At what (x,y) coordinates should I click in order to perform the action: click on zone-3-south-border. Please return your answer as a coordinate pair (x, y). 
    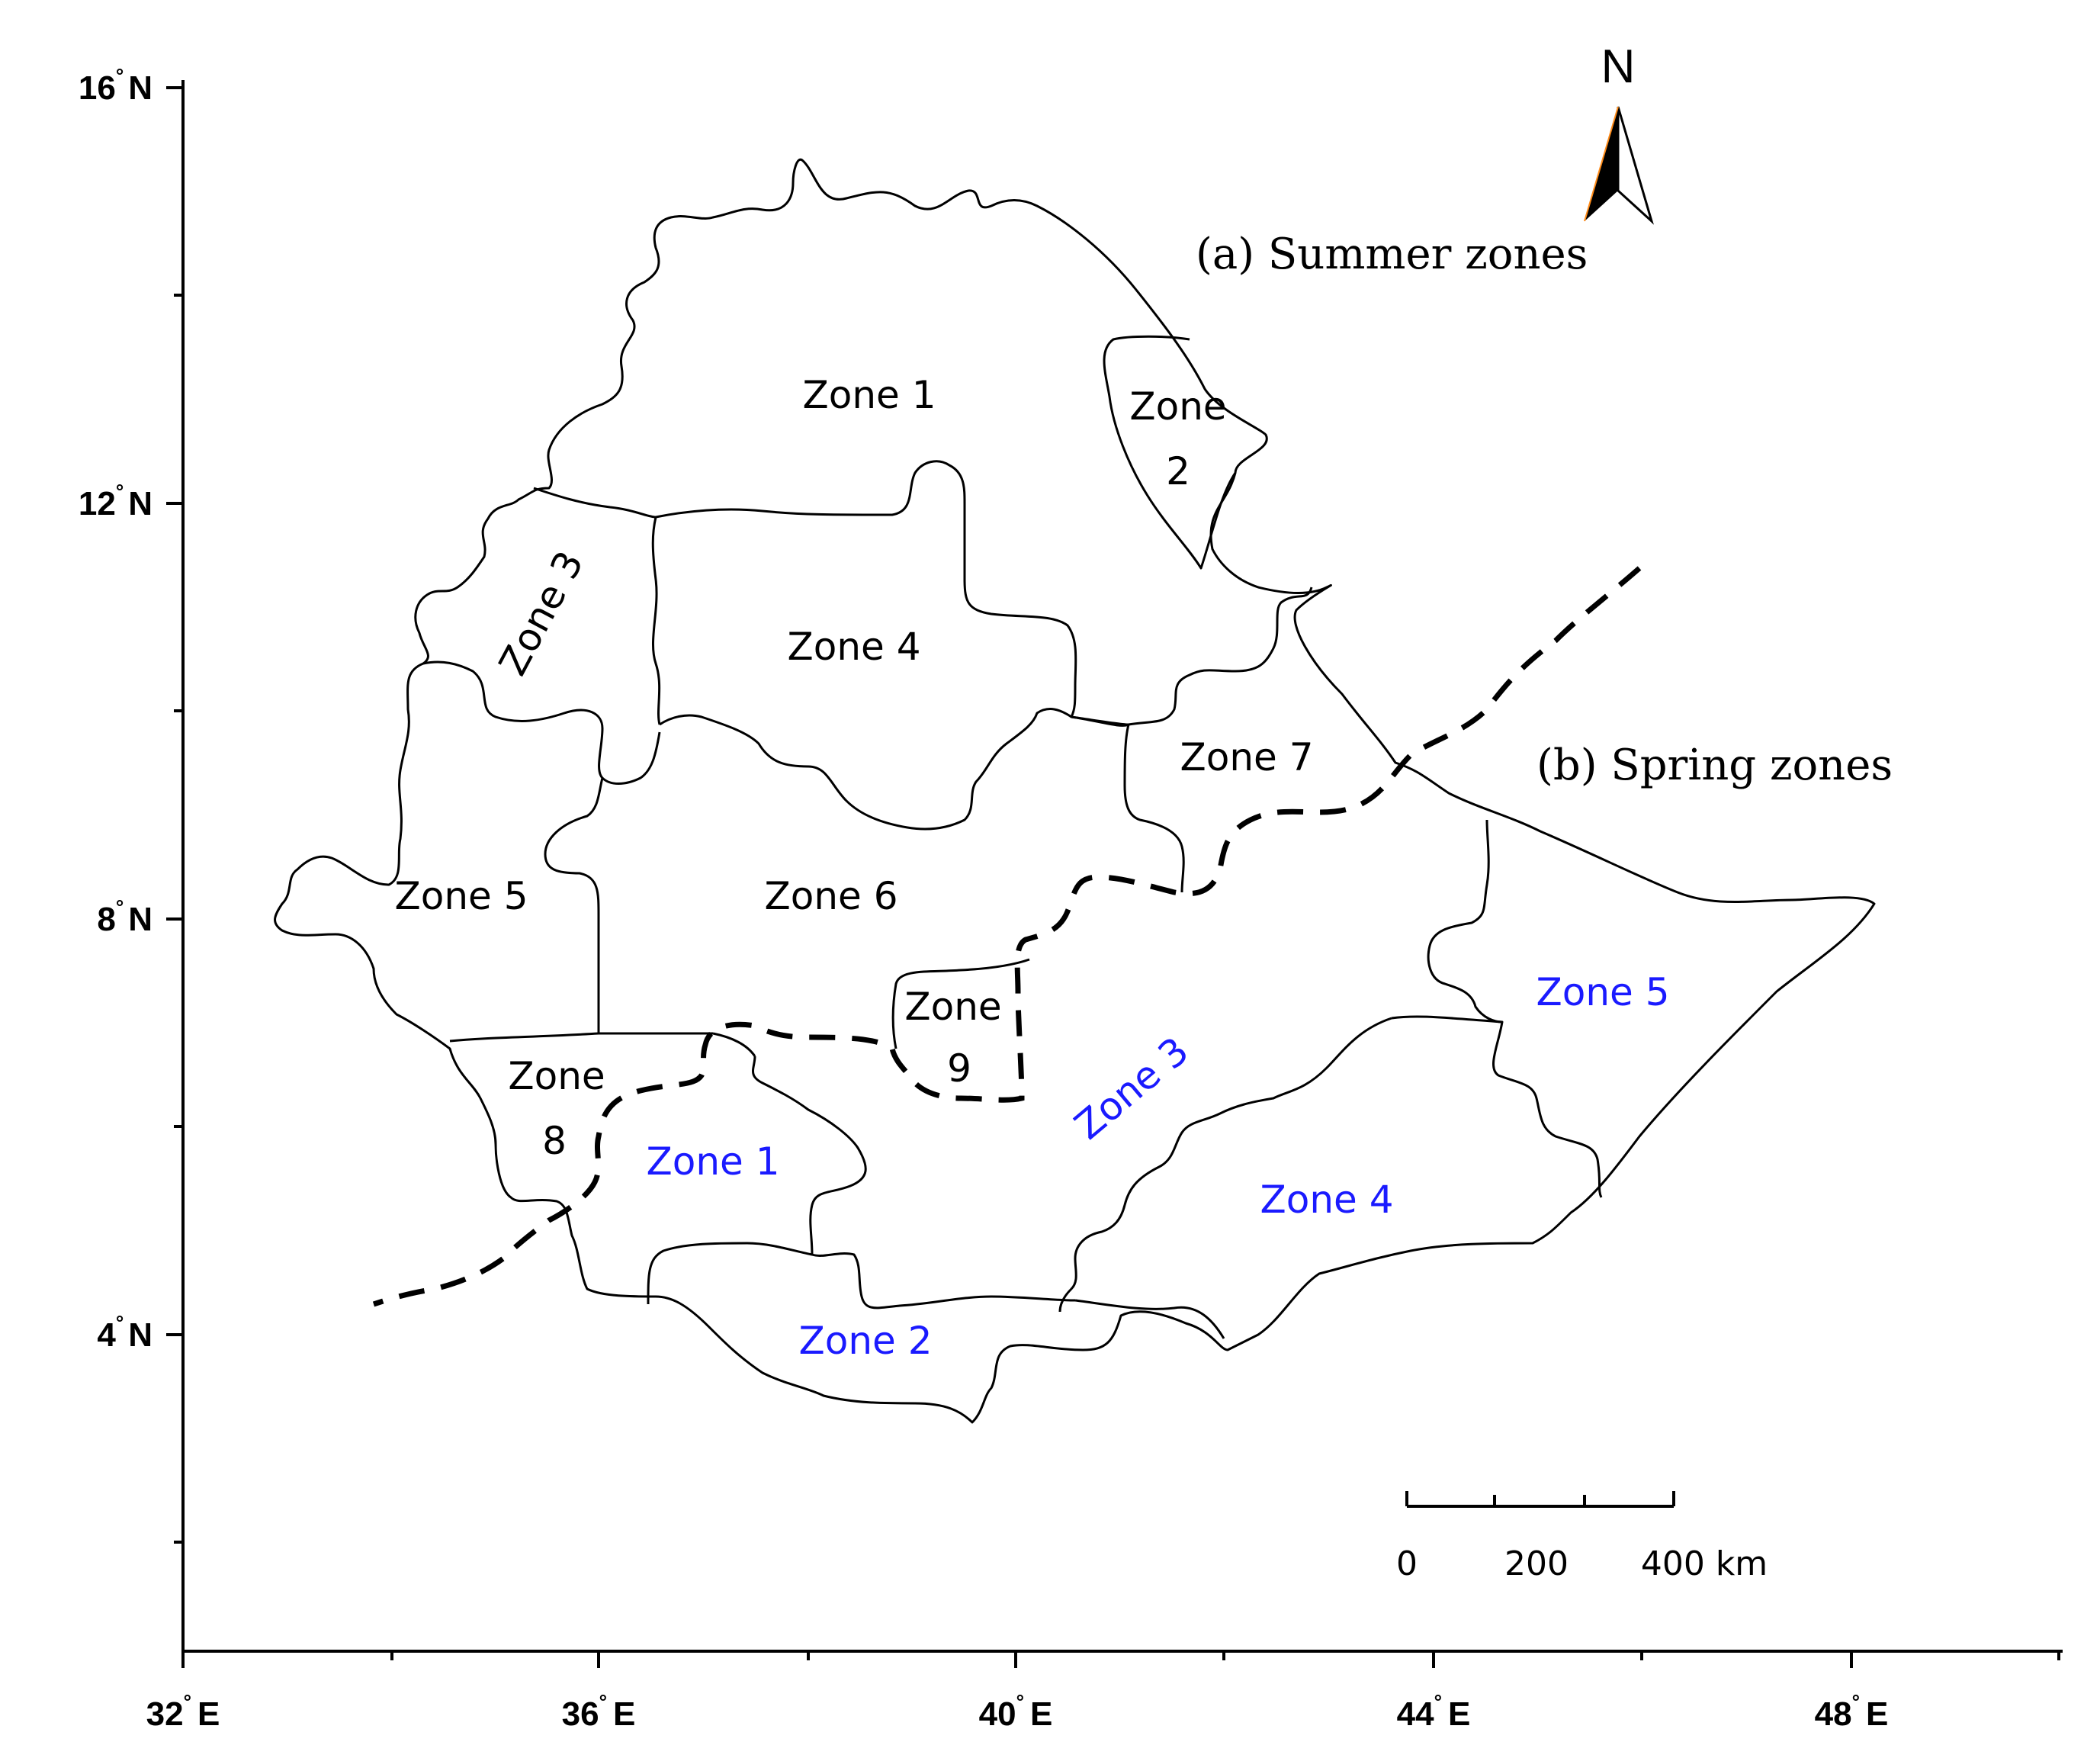
    Looking at the image, I should click on (541, 723).